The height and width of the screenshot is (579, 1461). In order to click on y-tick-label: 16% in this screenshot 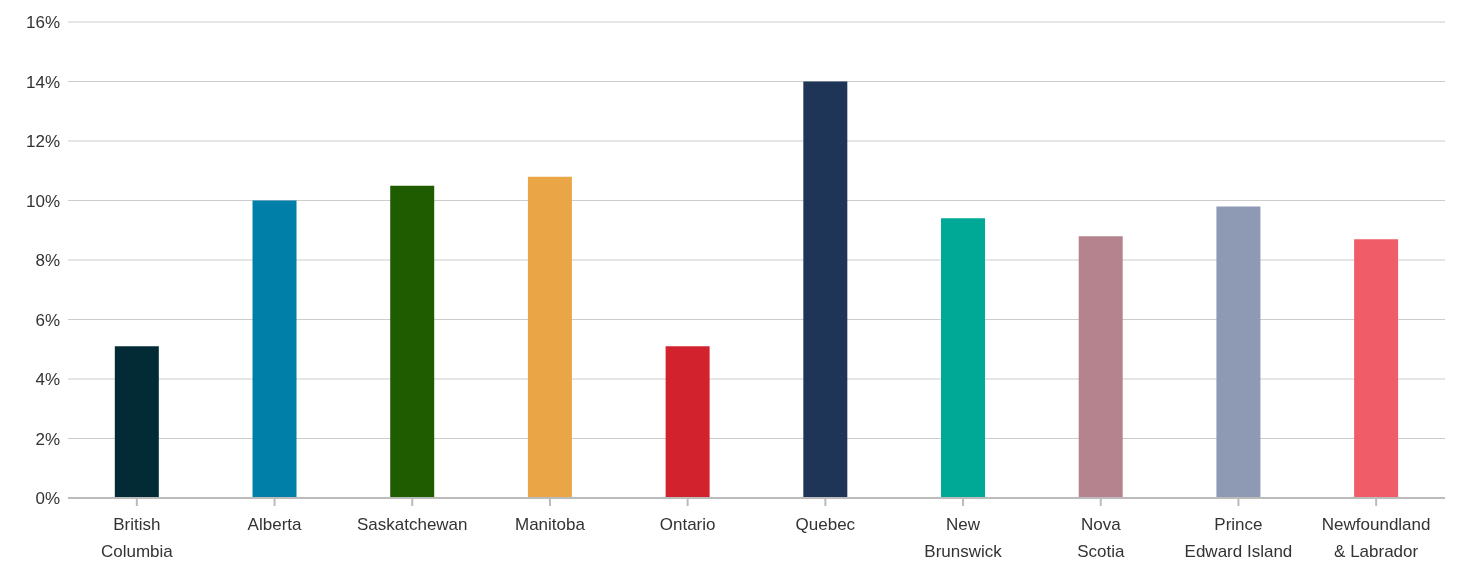, I will do `click(42, 23)`.